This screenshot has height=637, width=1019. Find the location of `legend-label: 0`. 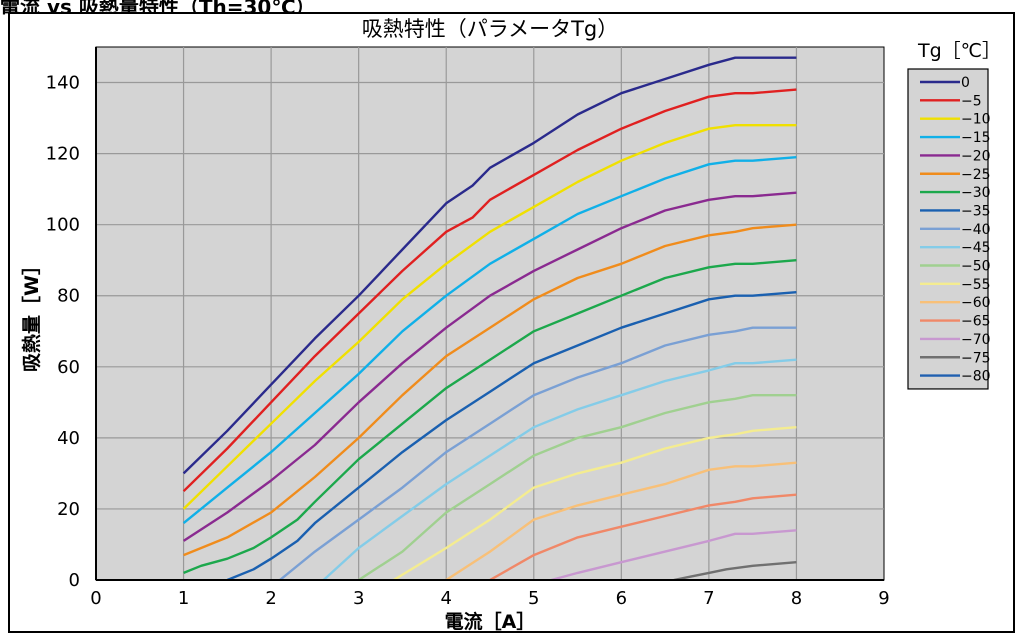

legend-label: 0 is located at coordinates (965, 83).